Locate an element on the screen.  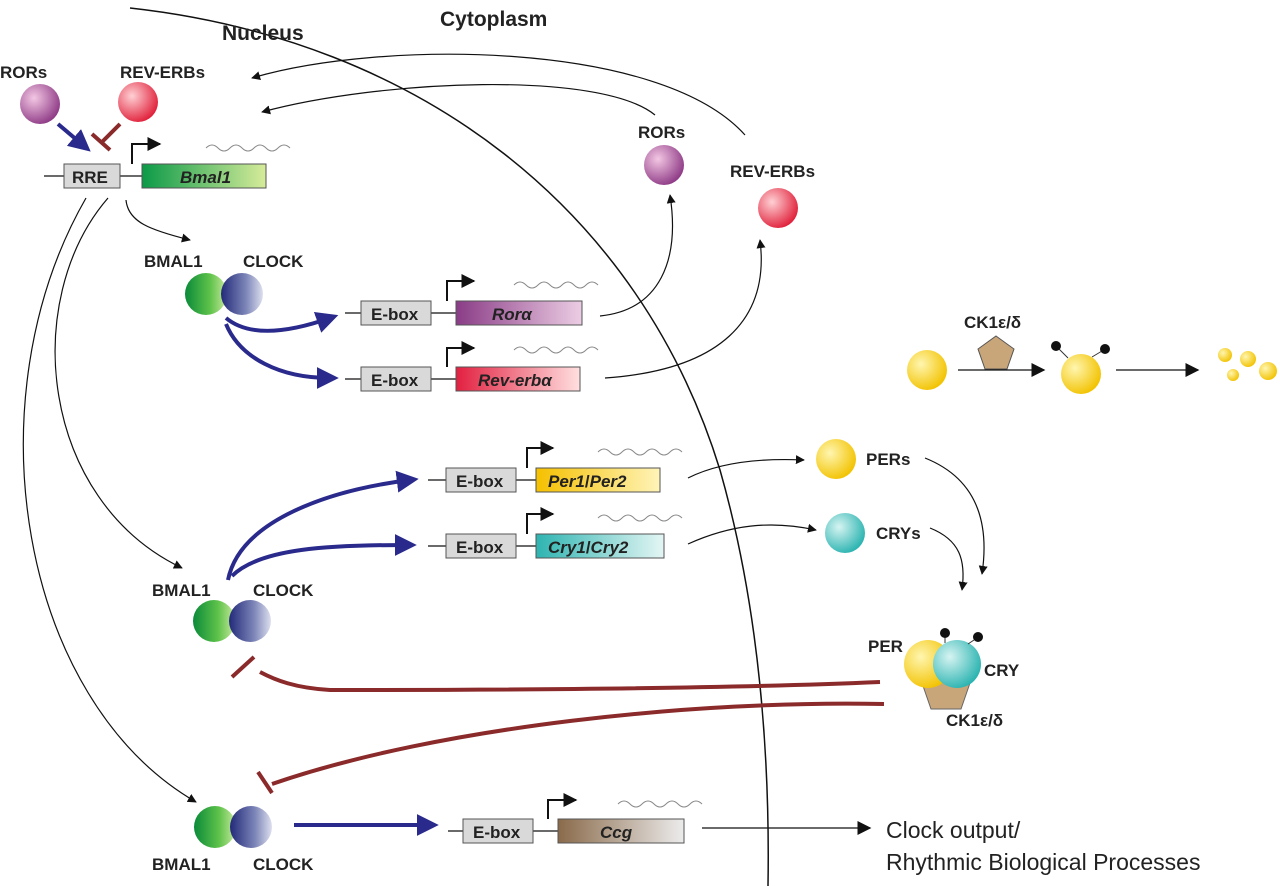
rors-nucleus-label: RORs is located at coordinates (23, 72).